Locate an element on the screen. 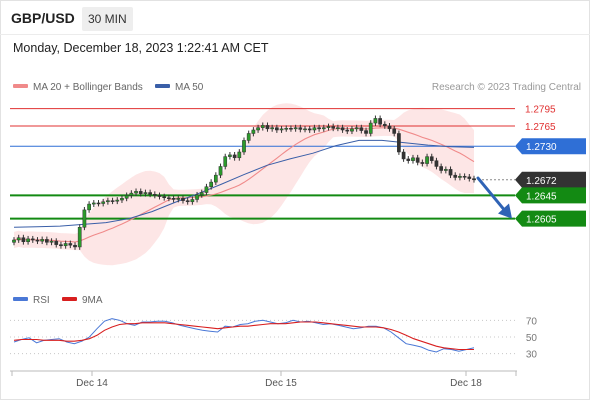 The height and width of the screenshot is (400, 590). rsi-tick-label: 30 is located at coordinates (532, 355).